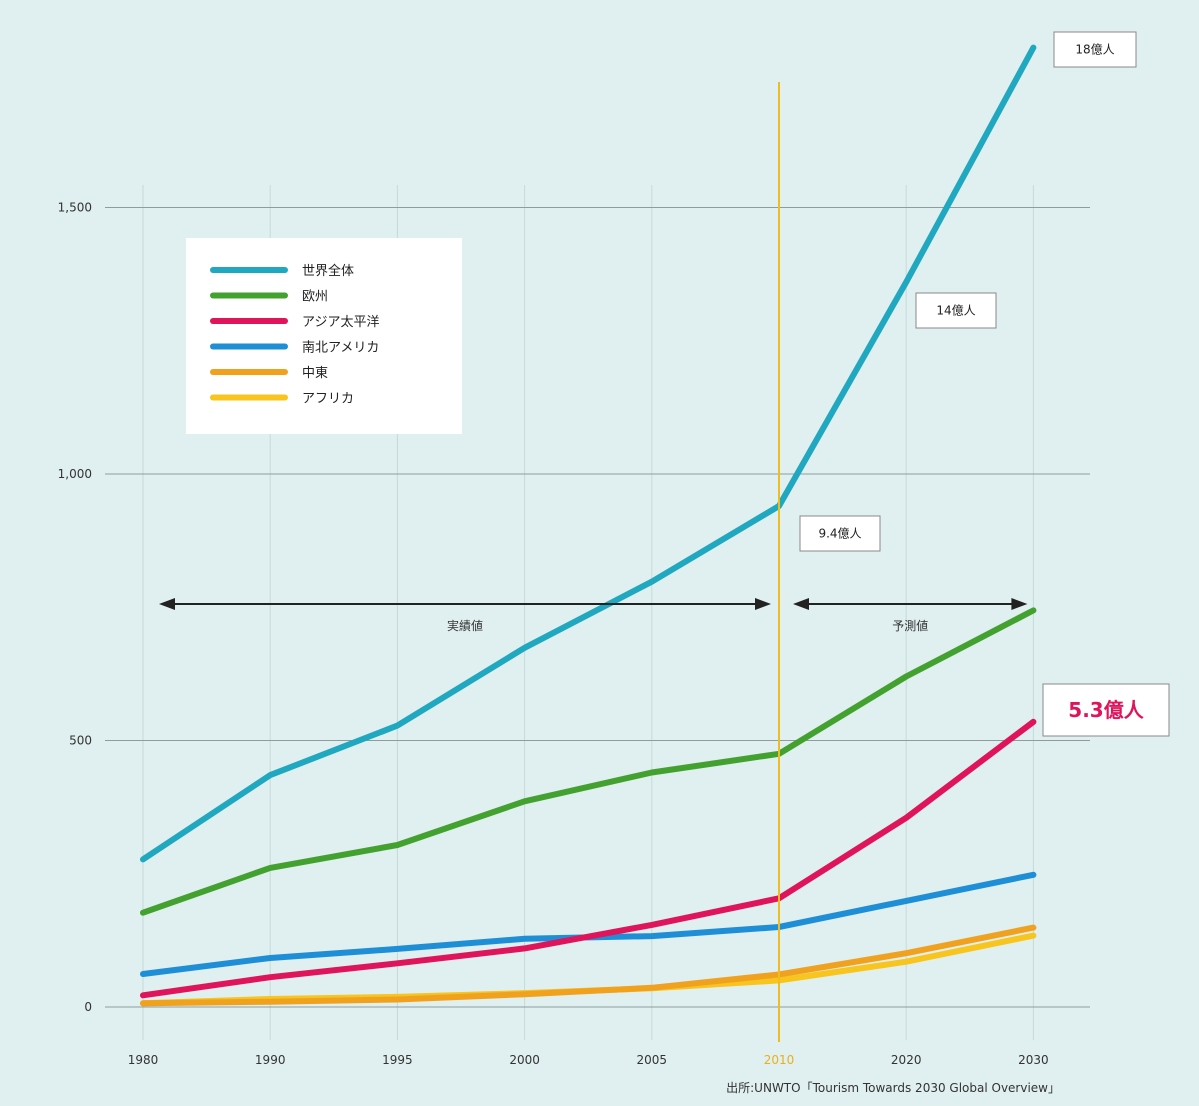 The image size is (1199, 1106). Describe the element at coordinates (269, 373) in the screenshot. I see `legend-item: 中東` at that location.